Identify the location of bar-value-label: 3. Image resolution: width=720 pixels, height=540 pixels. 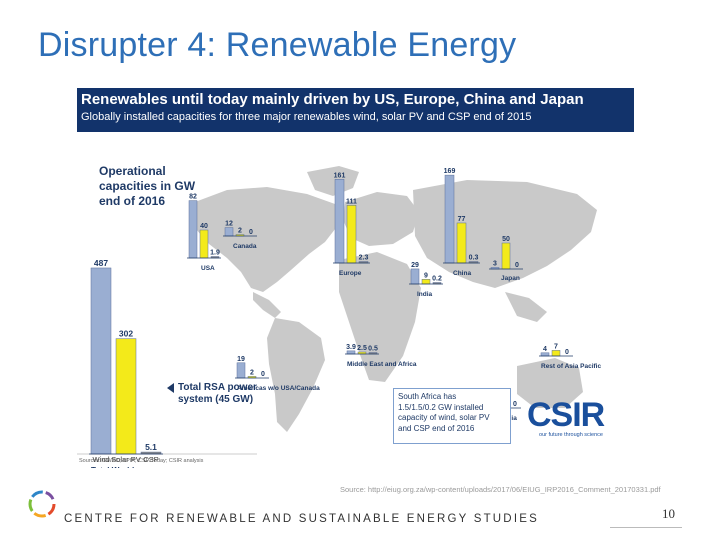
(495, 263).